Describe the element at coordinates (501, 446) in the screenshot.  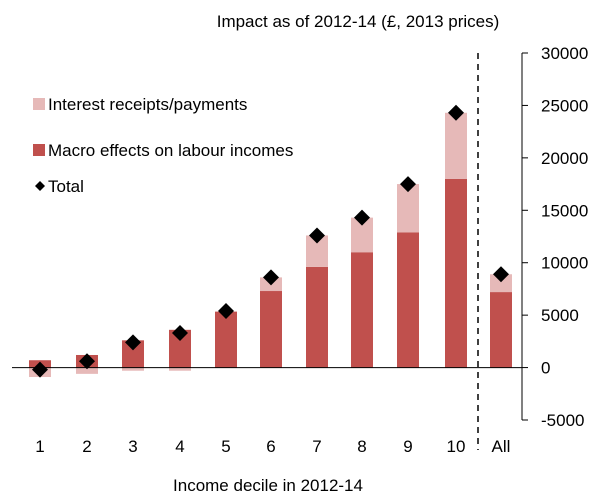
I see `x-tick-label: All` at that location.